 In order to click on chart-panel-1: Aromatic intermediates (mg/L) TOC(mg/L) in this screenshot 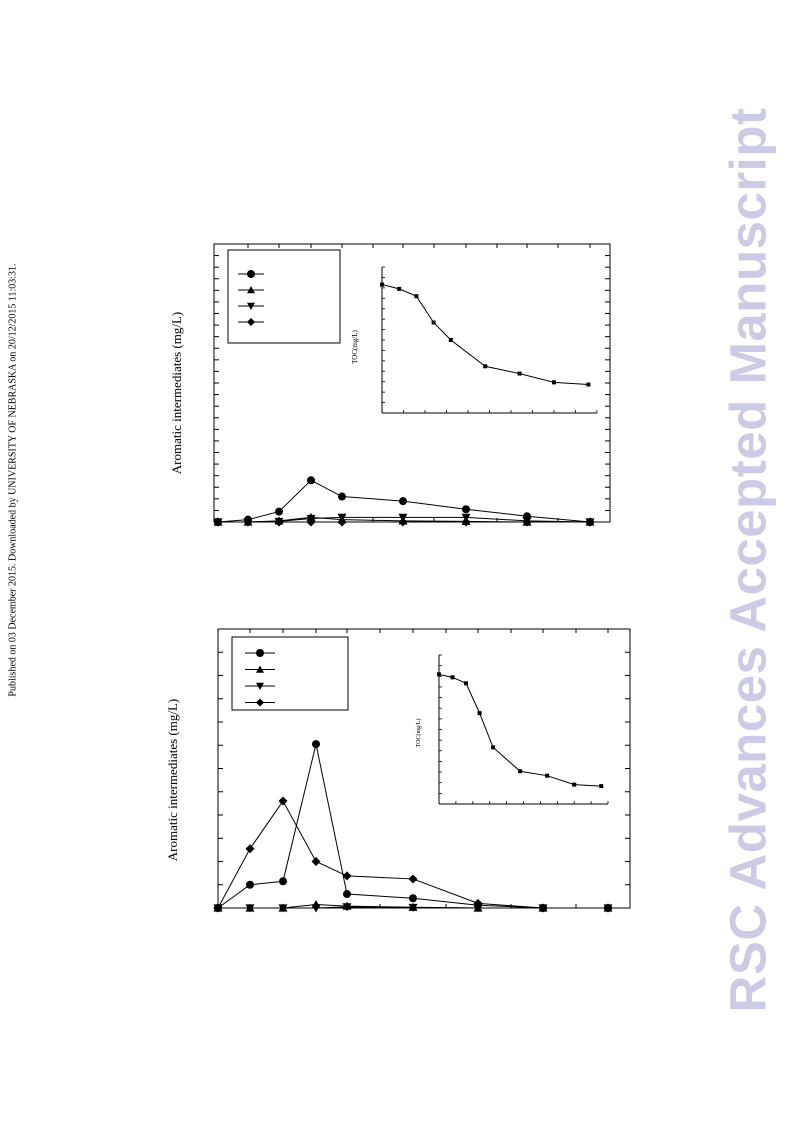, I will do `click(390, 385)`.